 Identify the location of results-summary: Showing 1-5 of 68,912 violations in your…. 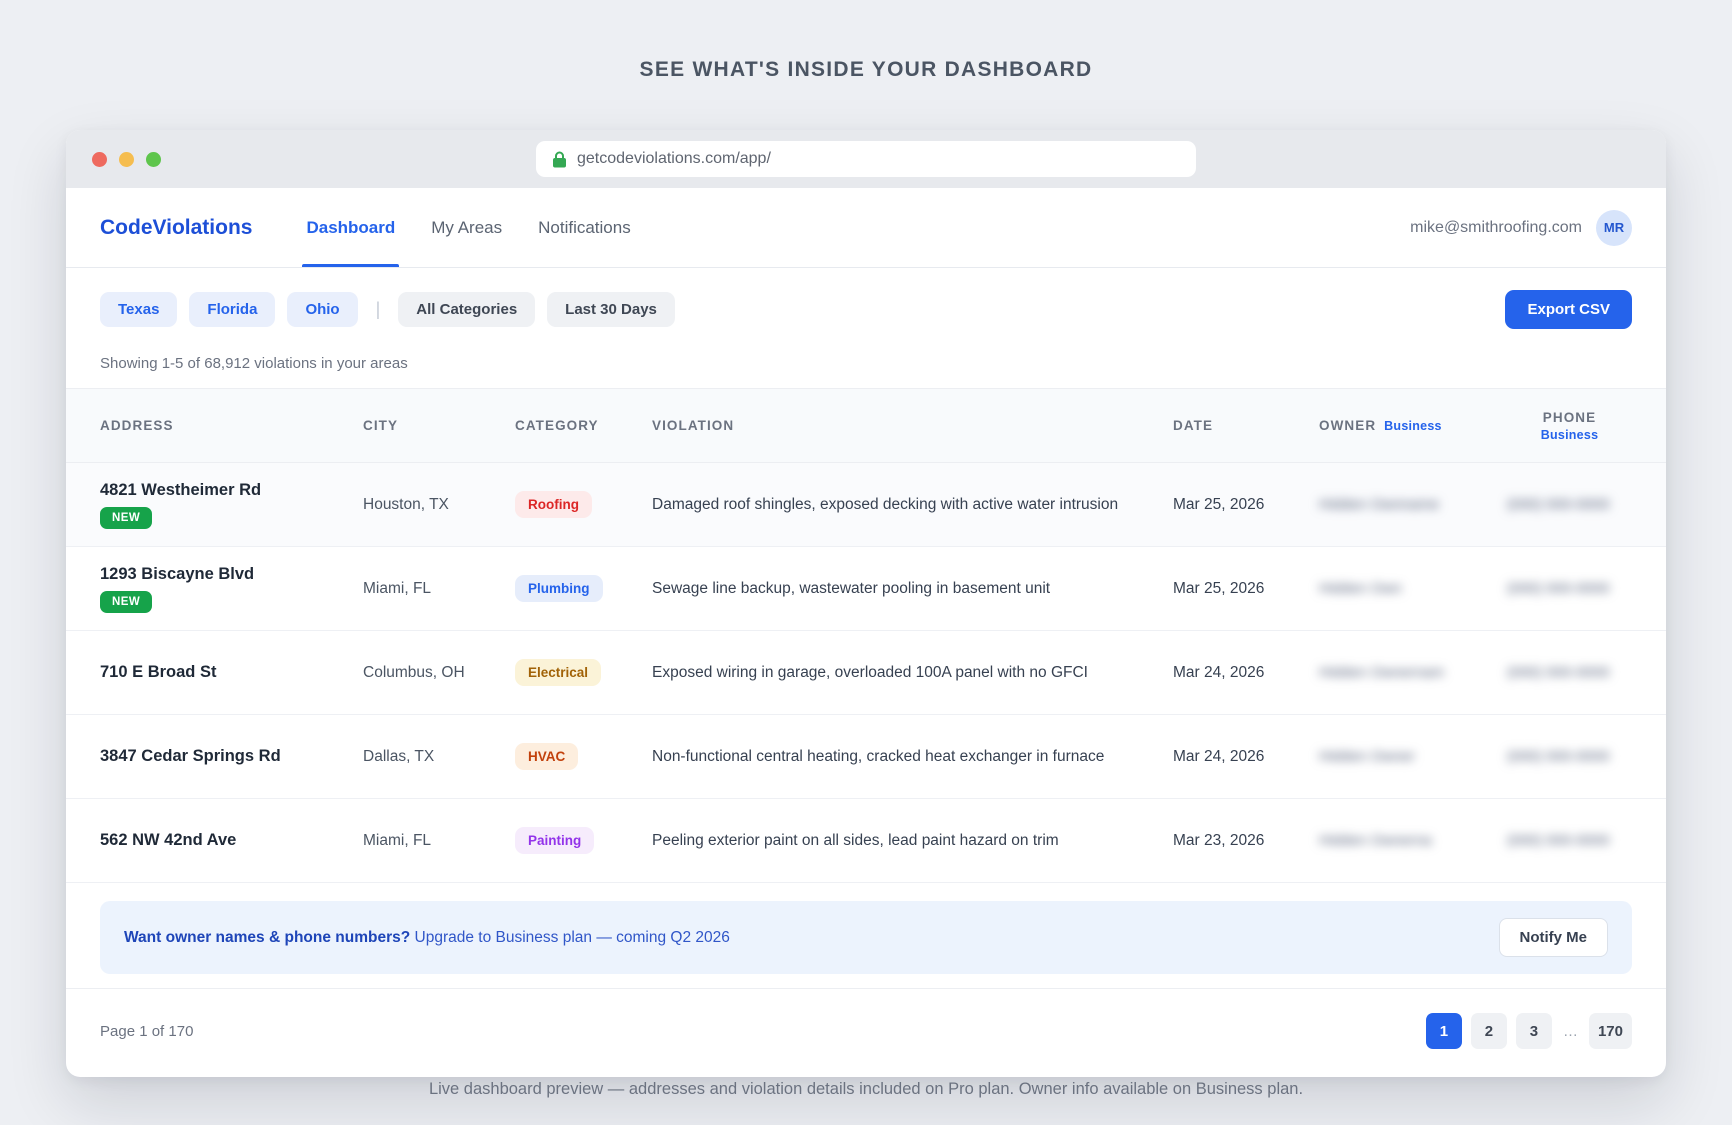
(866, 370).